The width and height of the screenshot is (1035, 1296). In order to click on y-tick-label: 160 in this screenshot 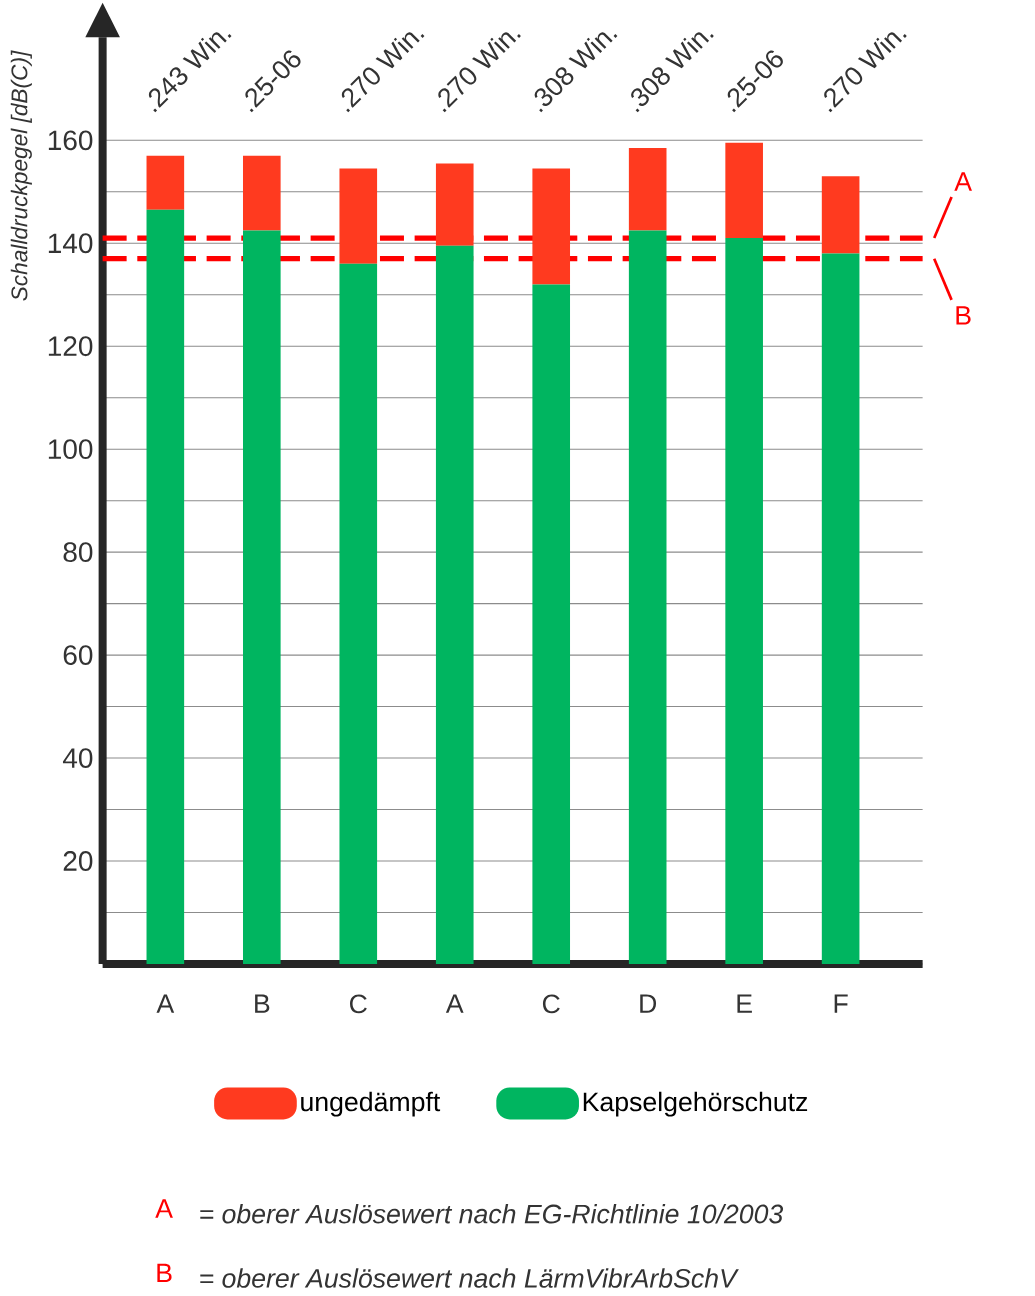, I will do `click(71, 140)`.